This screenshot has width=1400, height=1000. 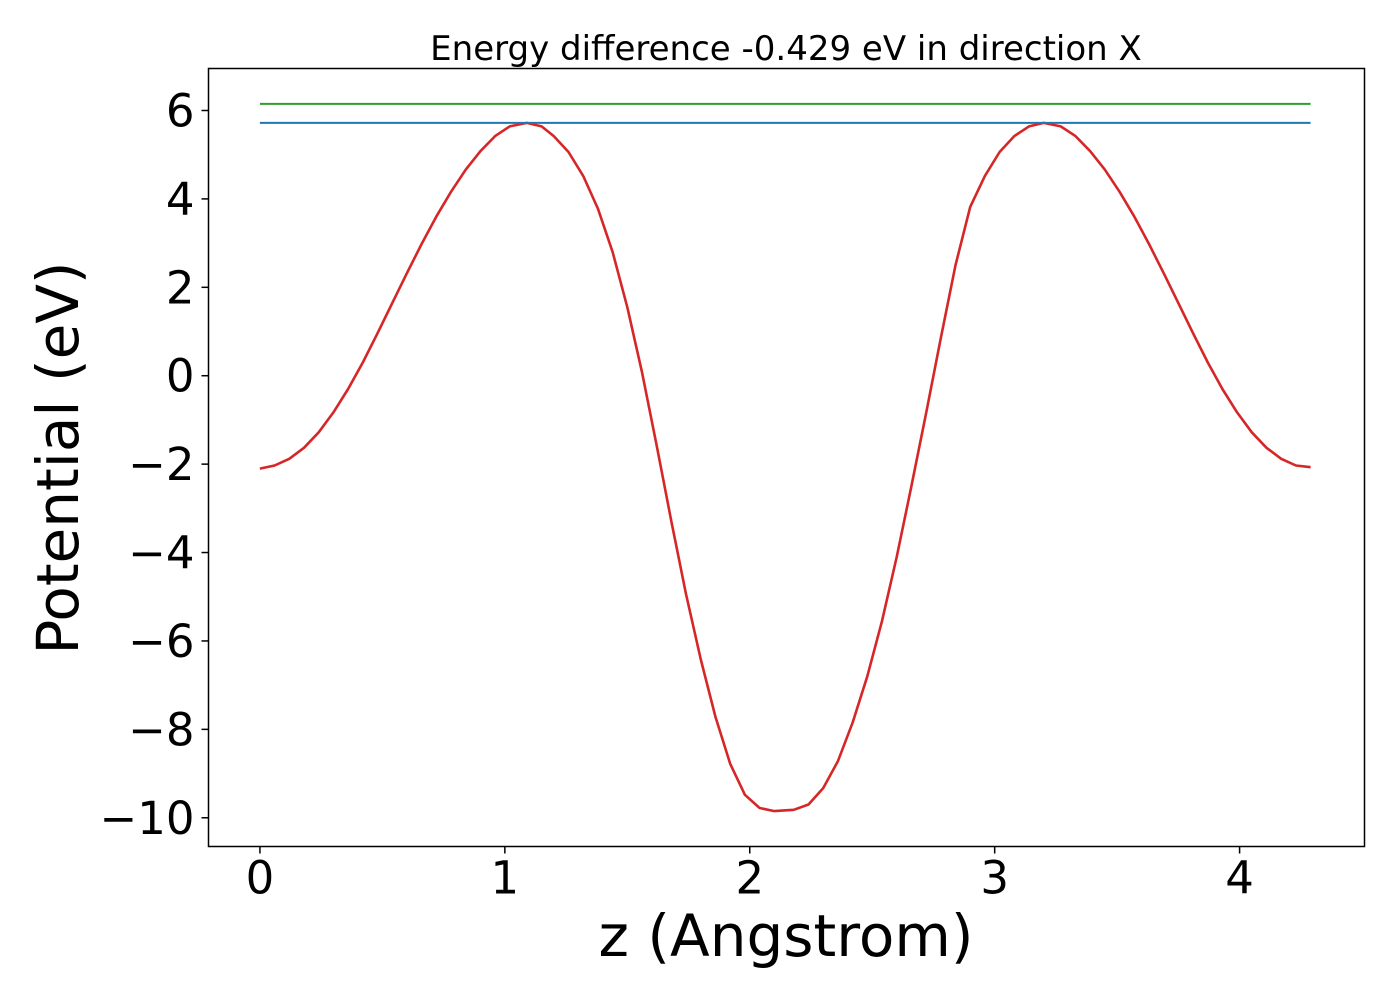 I want to click on y-tick-label: −4, so click(x=161, y=553).